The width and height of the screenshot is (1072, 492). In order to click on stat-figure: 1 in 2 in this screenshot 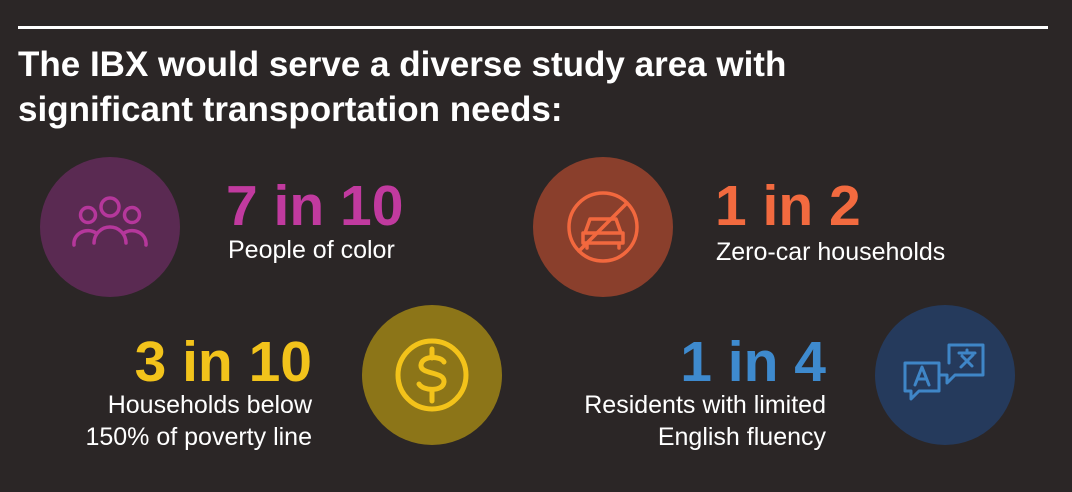, I will do `click(788, 206)`.